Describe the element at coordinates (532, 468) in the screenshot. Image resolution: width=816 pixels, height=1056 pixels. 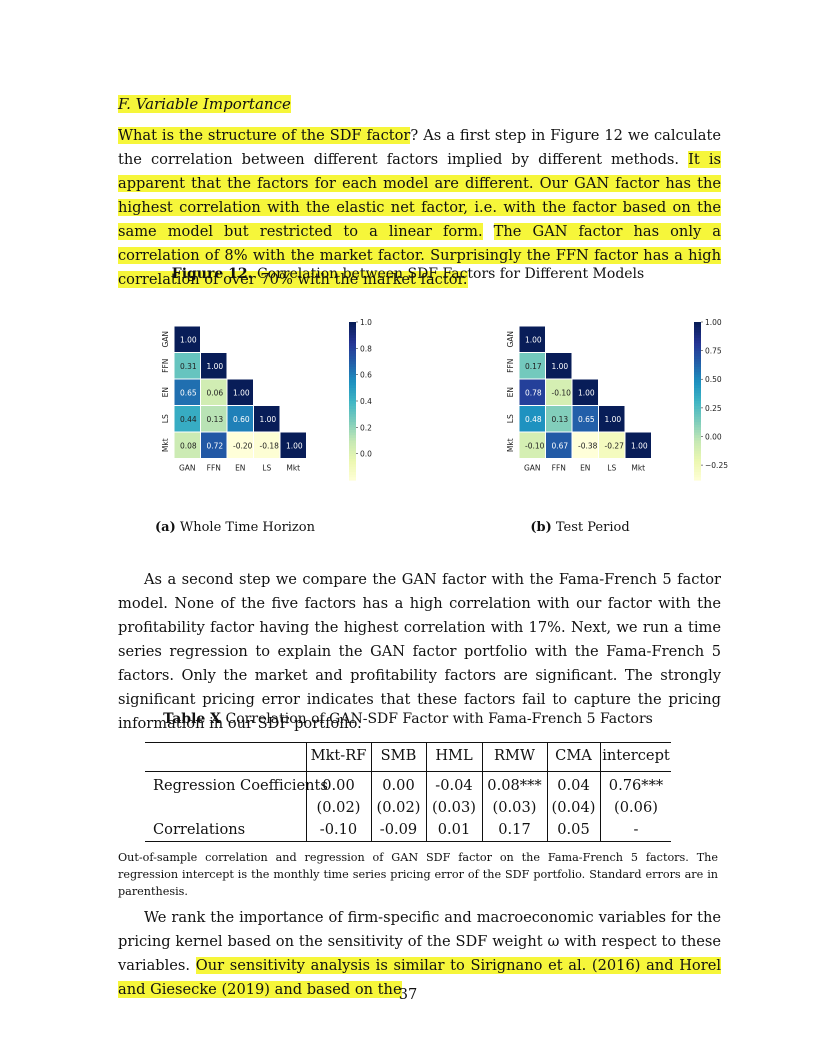
I see `x-tick-label: GAN` at that location.